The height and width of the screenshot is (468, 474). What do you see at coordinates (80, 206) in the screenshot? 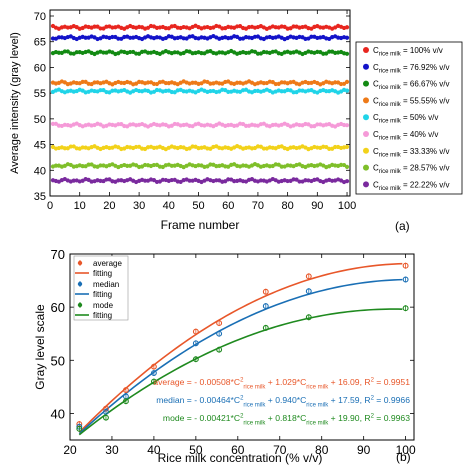
I see `x-tick-label: 10` at bounding box center [80, 206].